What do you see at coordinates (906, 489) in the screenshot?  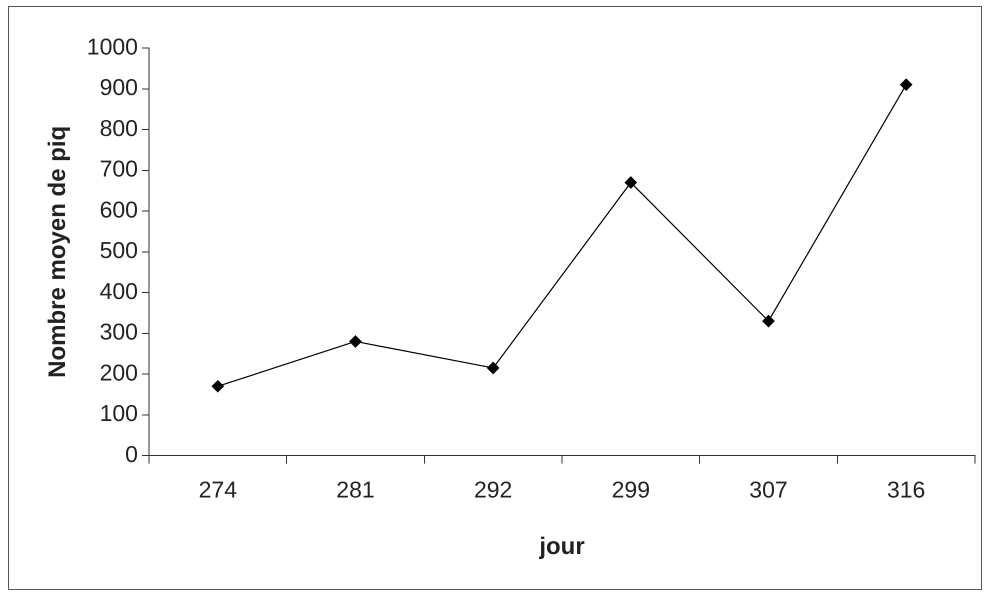 I see `x-tick-label: 316` at bounding box center [906, 489].